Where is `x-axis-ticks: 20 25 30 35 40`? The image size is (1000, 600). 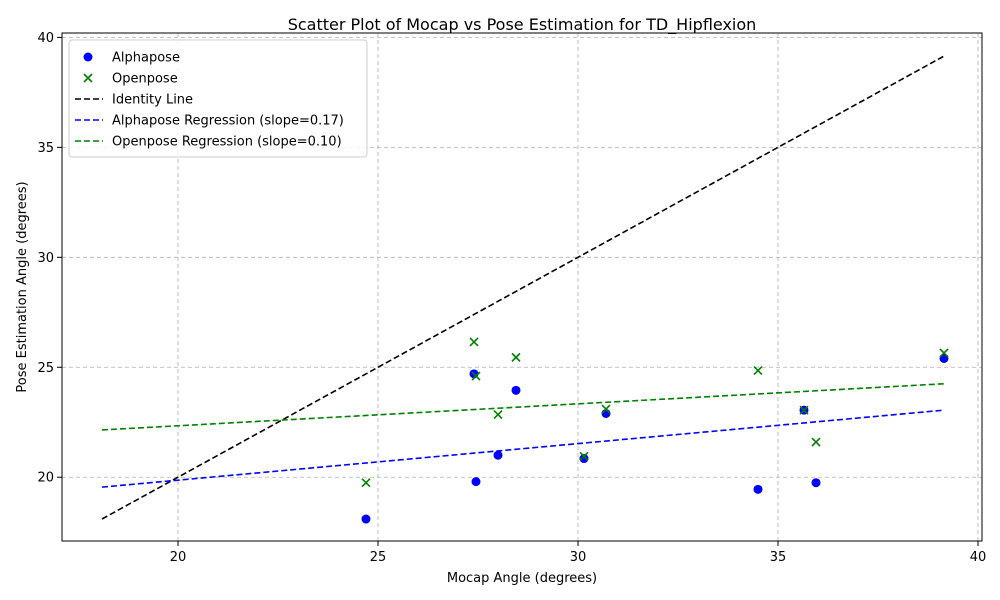 x-axis-ticks: 20 25 30 35 40 is located at coordinates (578, 553).